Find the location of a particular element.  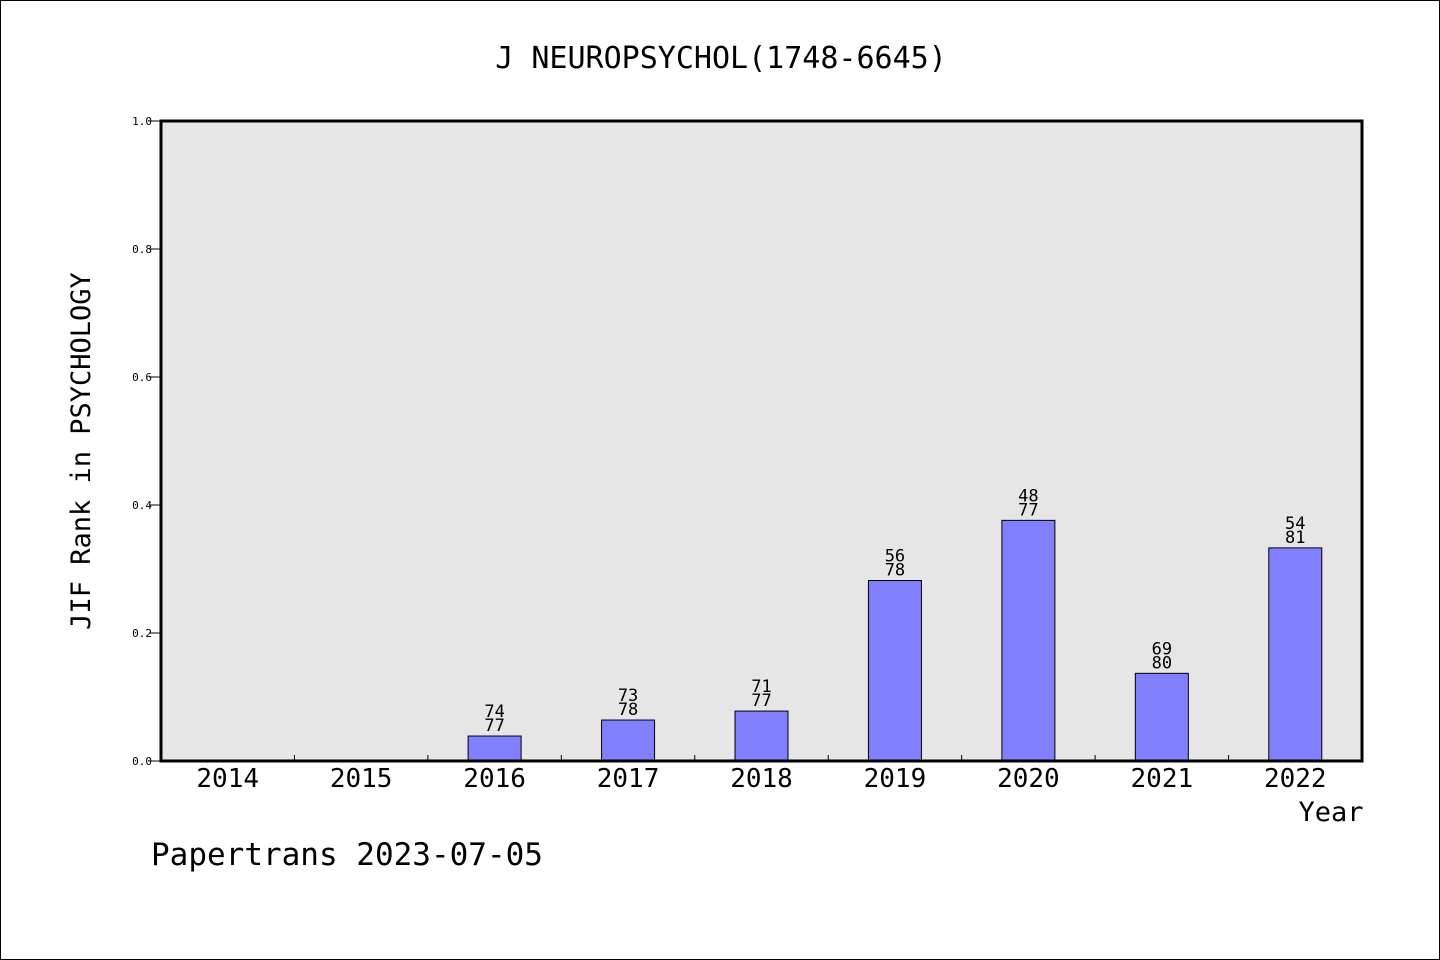

chart-title: J NEUROPSYCHOL(1748-6645) is located at coordinates (721, 58).